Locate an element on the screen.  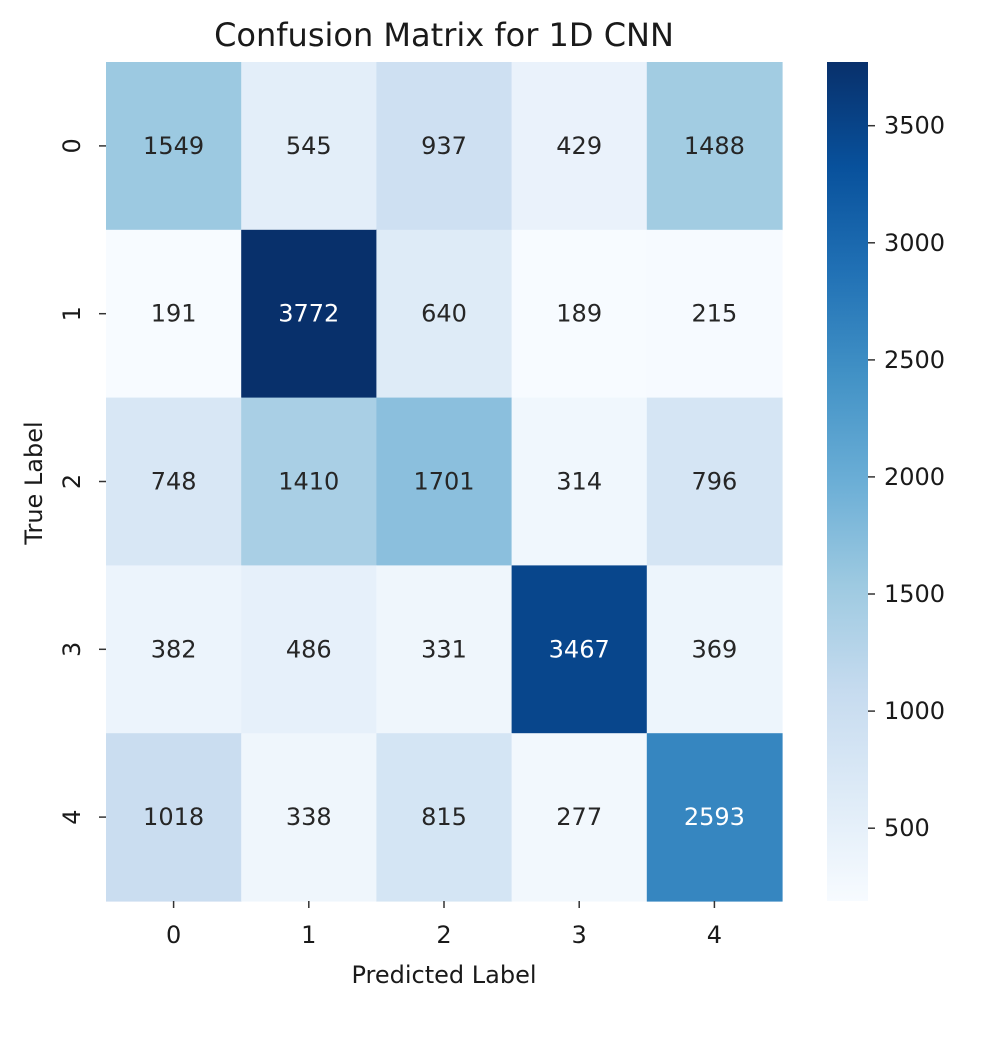
cell-value-label: 382 is located at coordinates (174, 649).